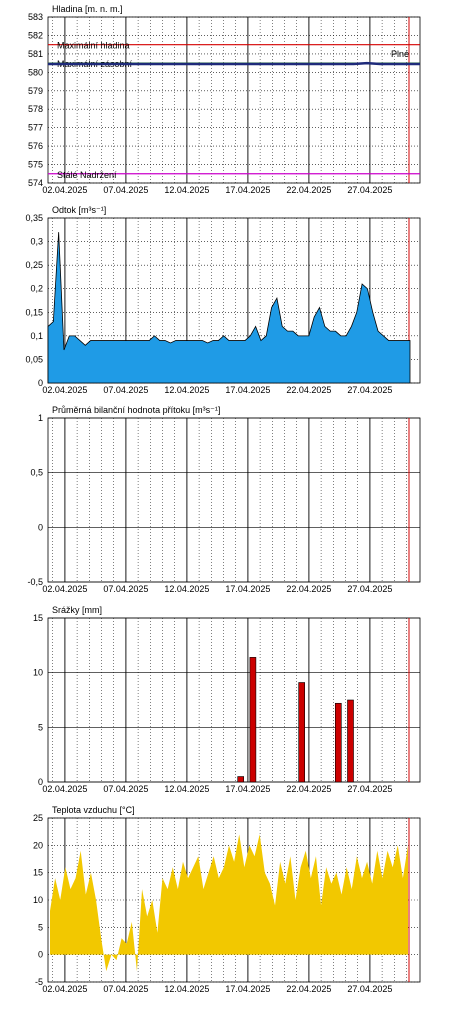 The image size is (450, 1010). What do you see at coordinates (38, 818) in the screenshot?
I see `y-tick-label: 25` at bounding box center [38, 818].